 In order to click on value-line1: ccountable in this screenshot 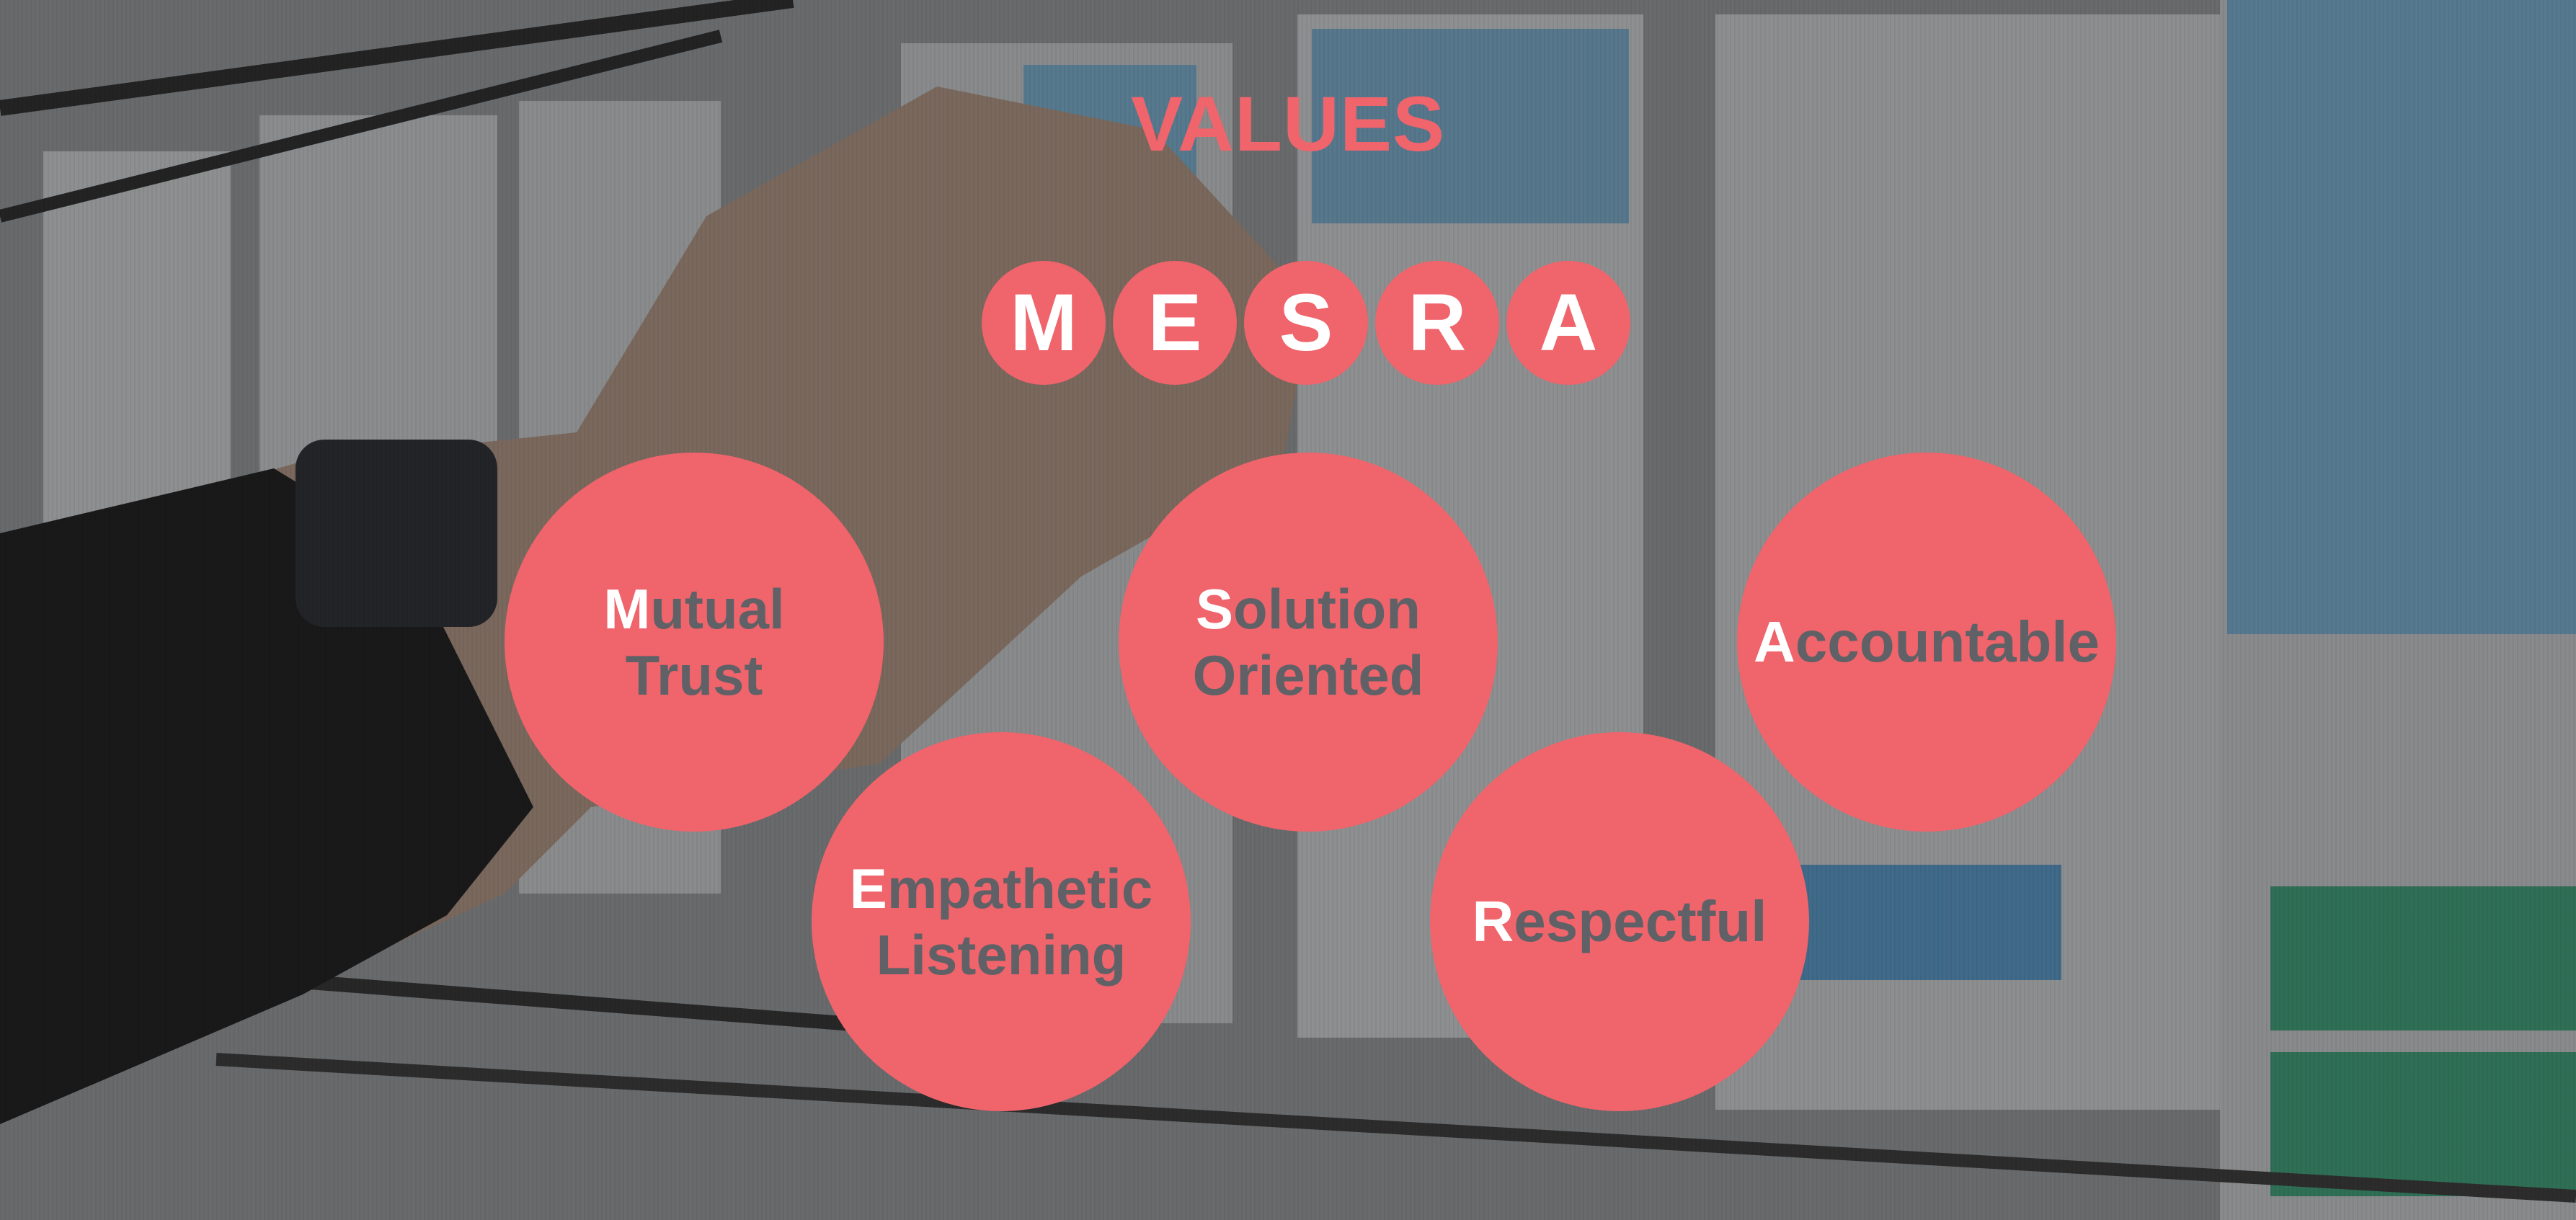, I will do `click(1947, 641)`.